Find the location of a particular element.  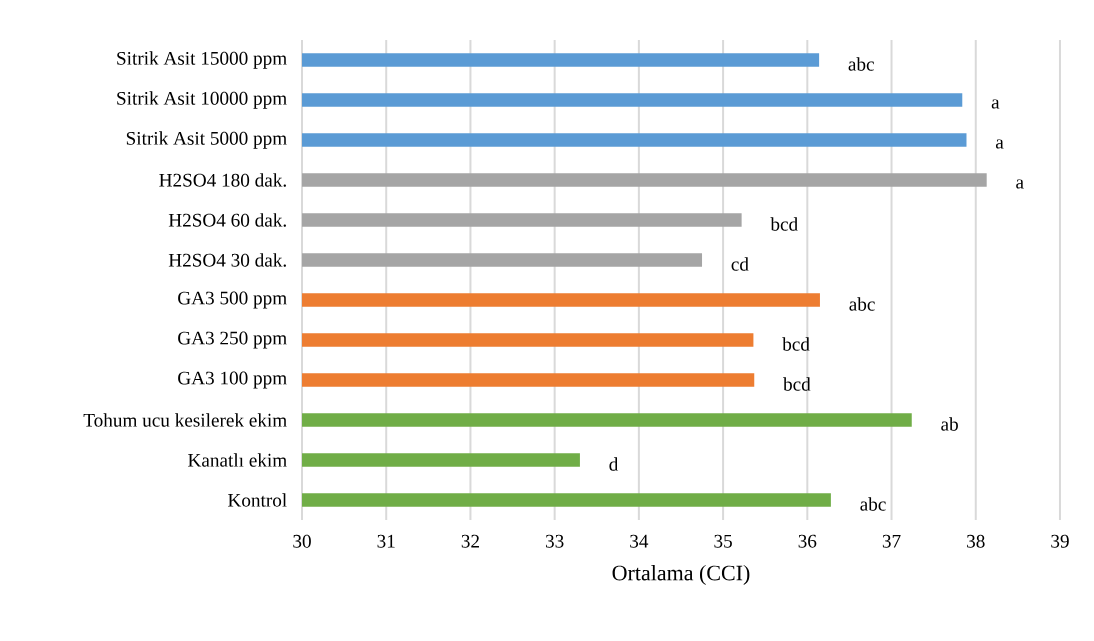

x-tick-label: 32 is located at coordinates (470, 541).